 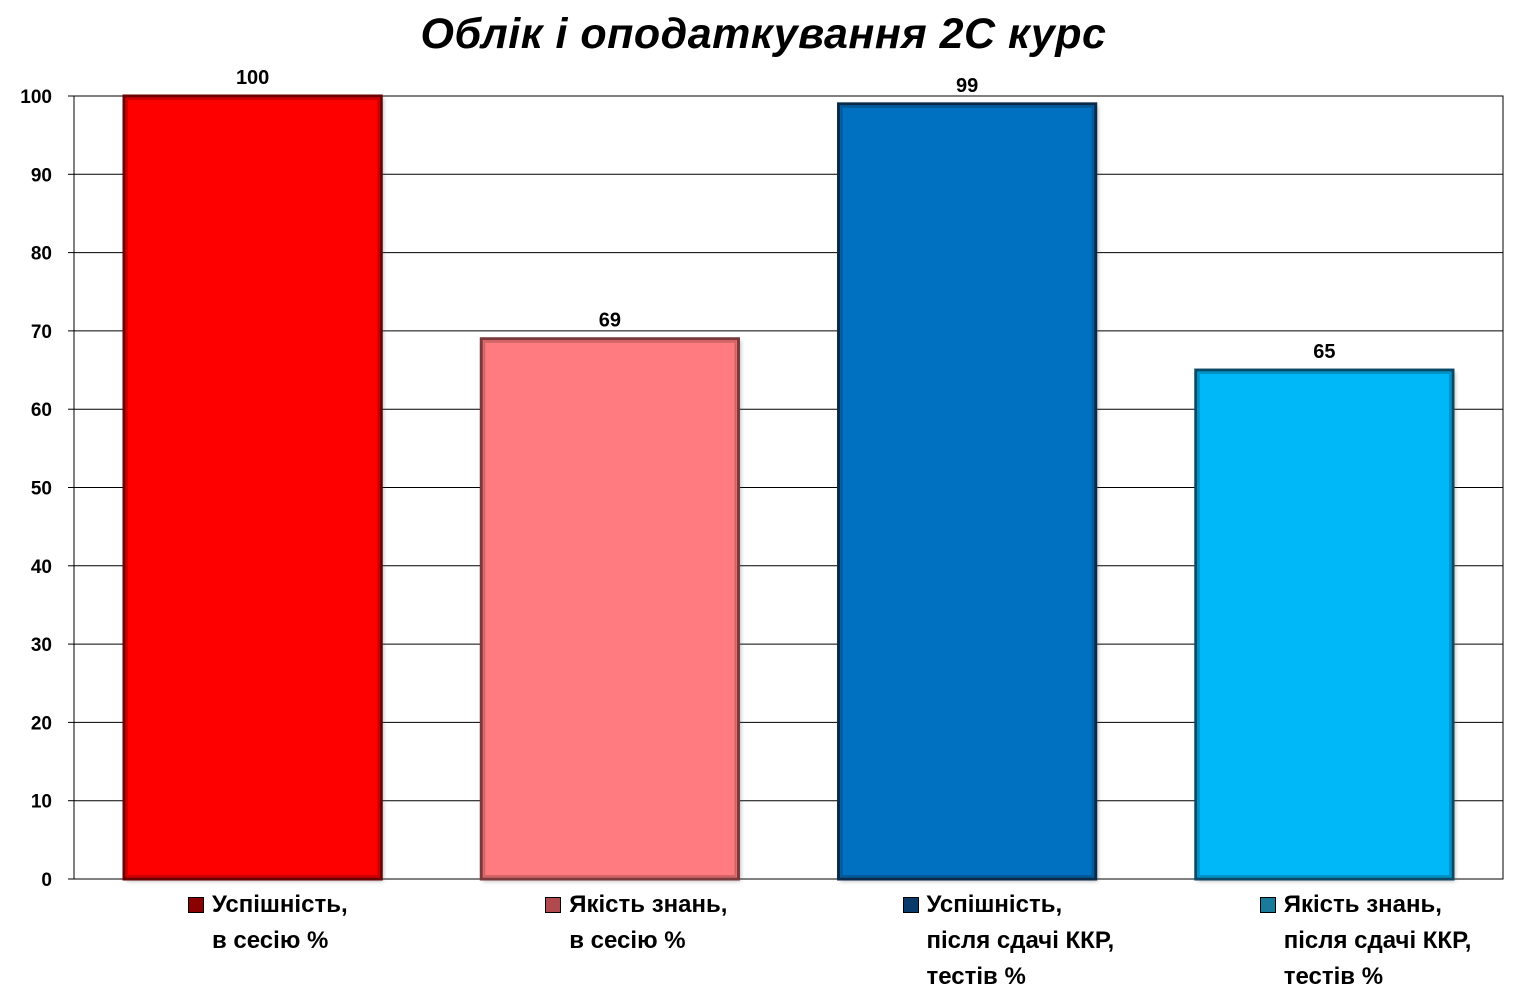 What do you see at coordinates (252, 78) in the screenshot?
I see `data-label: 100` at bounding box center [252, 78].